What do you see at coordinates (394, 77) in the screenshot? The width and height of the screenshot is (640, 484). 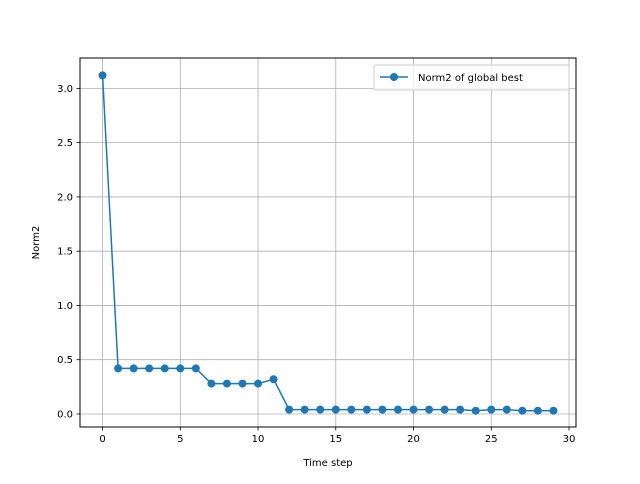 I see `legend-marker-sample` at bounding box center [394, 77].